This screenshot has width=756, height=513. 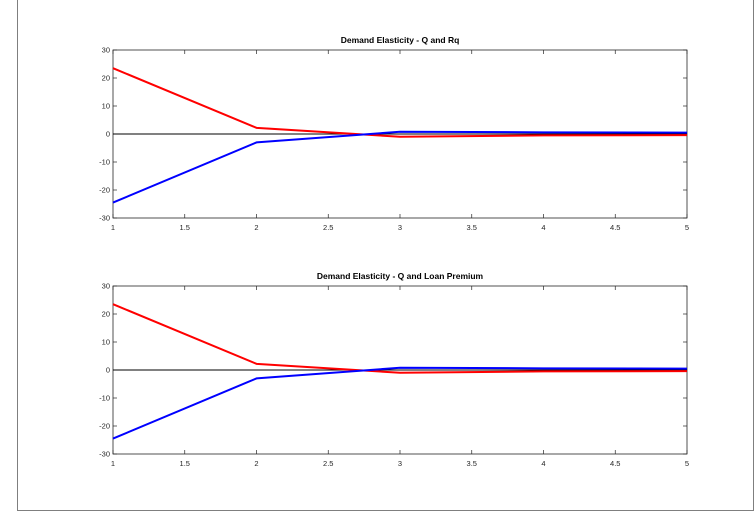 What do you see at coordinates (400, 40) in the screenshot?
I see `chart-title: Demand Elasticity - Q and Rq` at bounding box center [400, 40].